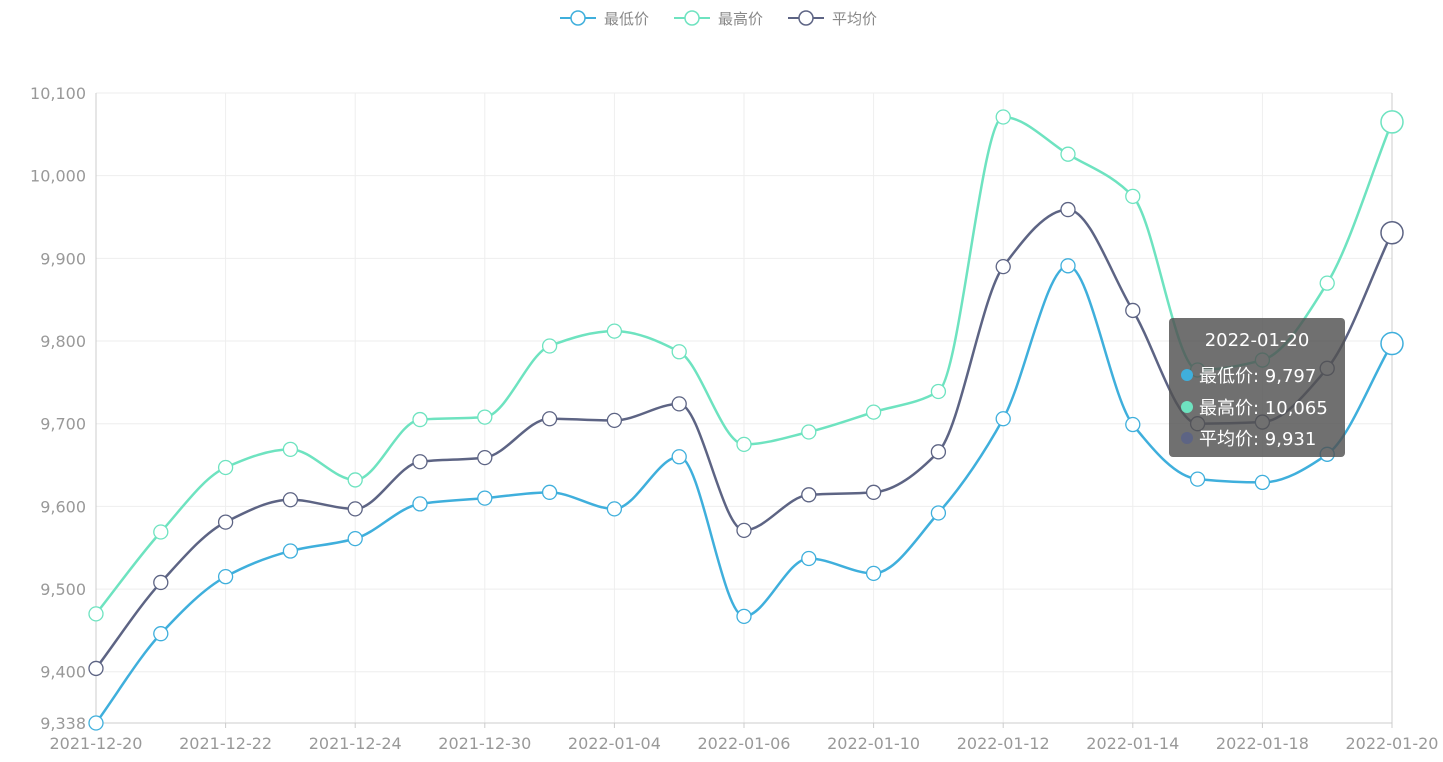  What do you see at coordinates (63, 506) in the screenshot?
I see `y-tick-label: 9,600` at bounding box center [63, 506].